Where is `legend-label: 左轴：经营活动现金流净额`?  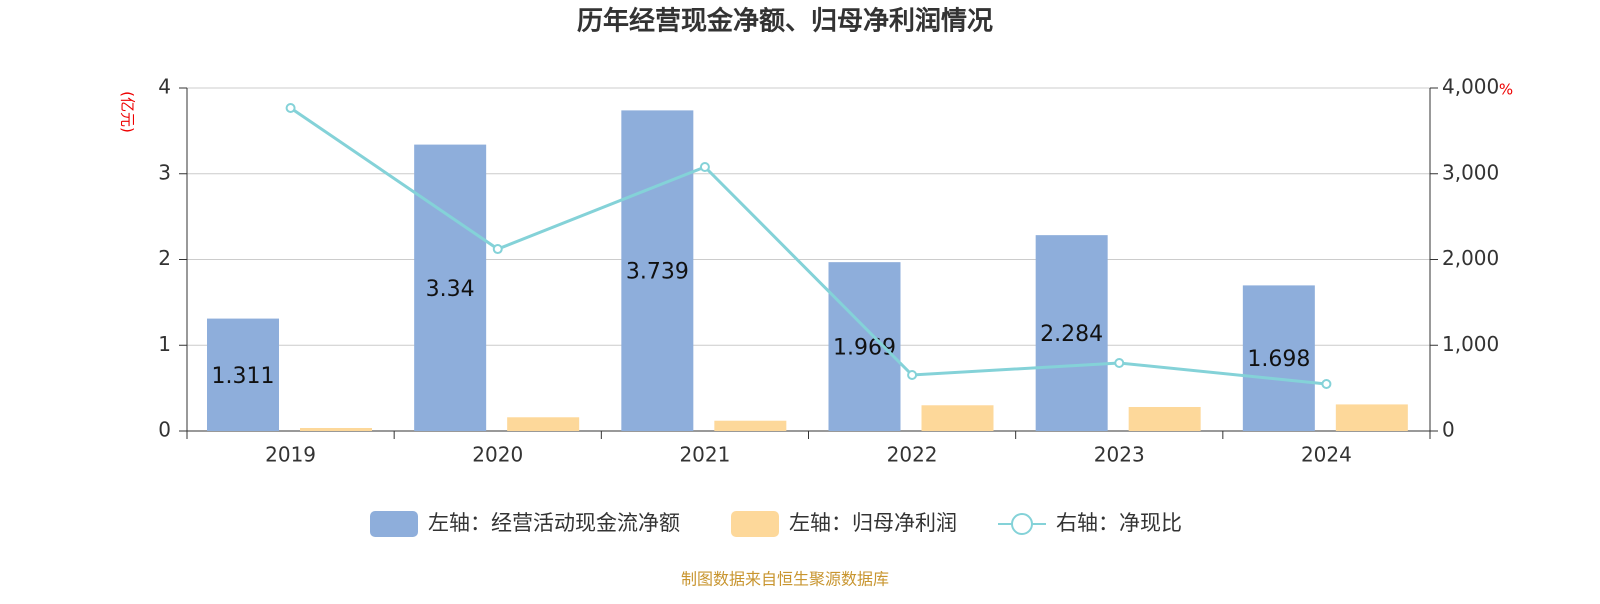
legend-label: 左轴：经营活动现金流净额 is located at coordinates (554, 523).